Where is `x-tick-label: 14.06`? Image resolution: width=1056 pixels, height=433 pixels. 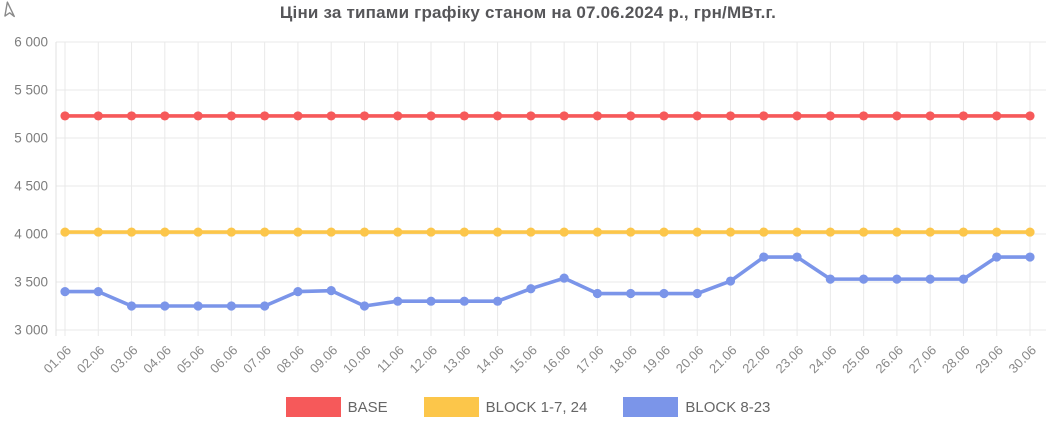 x-tick-label: 14.06 is located at coordinates (490, 360).